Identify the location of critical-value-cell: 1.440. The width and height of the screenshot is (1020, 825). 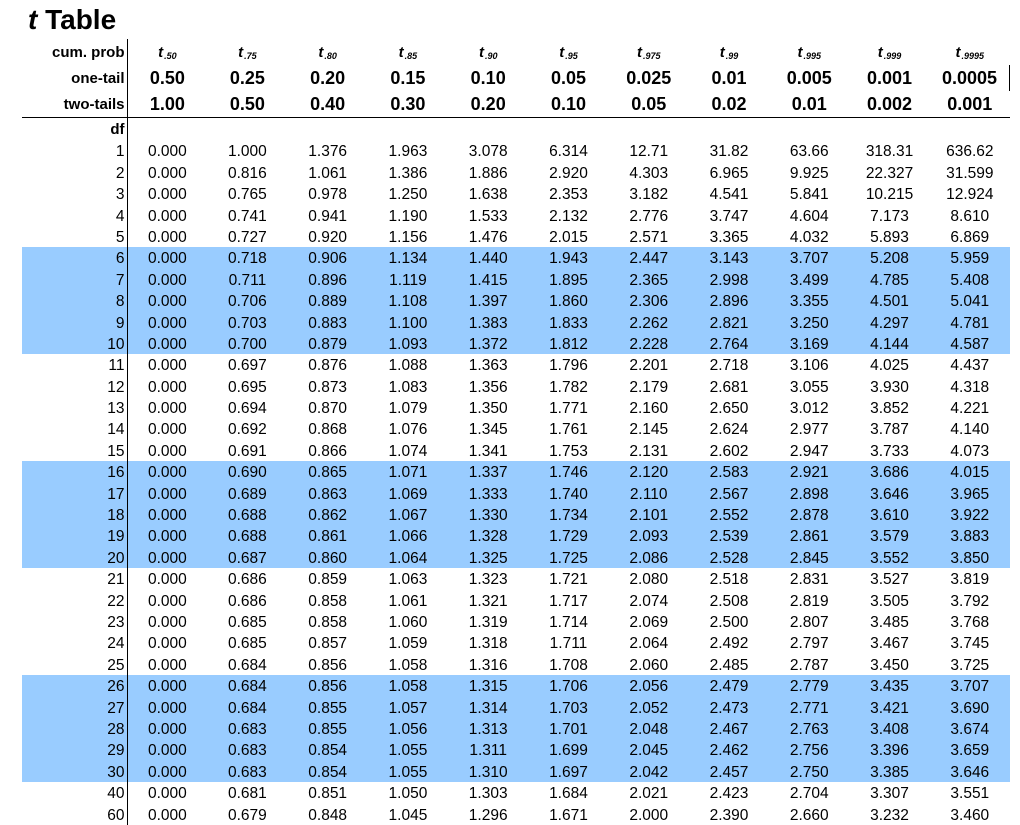
(488, 257).